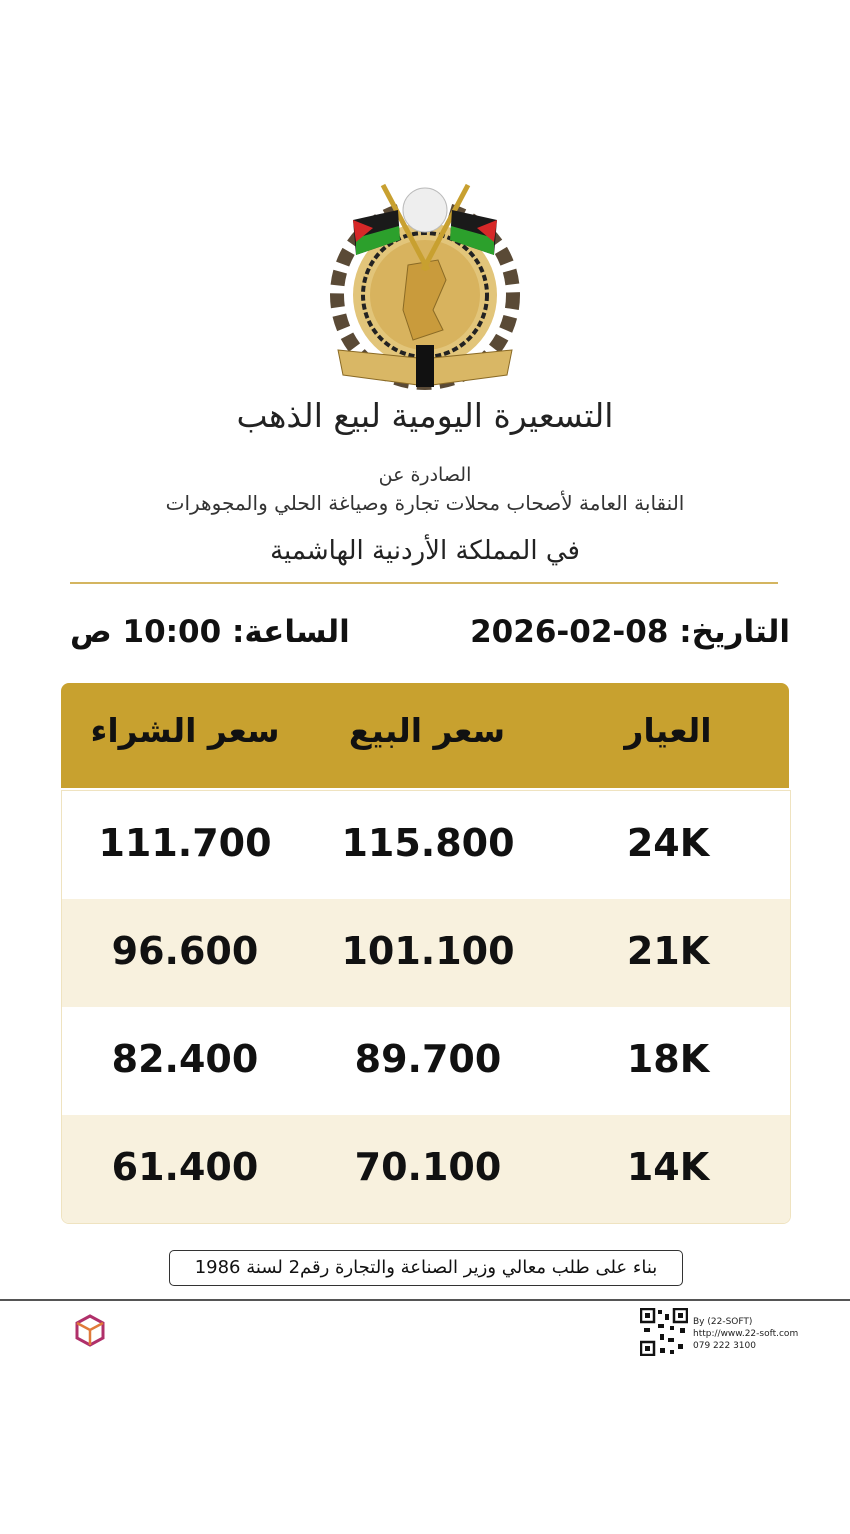 Image resolution: width=850 pixels, height=1534 pixels. I want to click on time-label: الساعة: 10:00 ص, so click(210, 632).